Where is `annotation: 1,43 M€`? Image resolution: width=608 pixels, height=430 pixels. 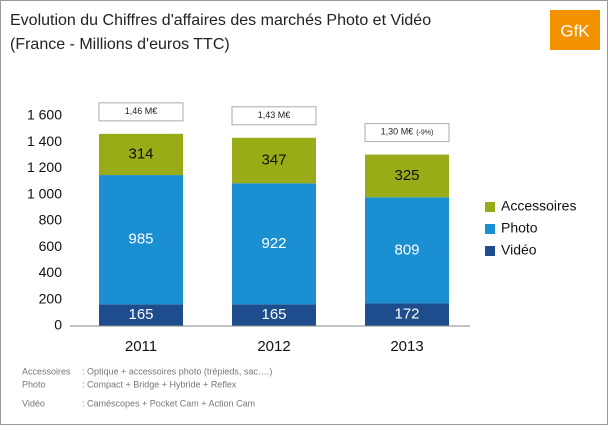
annotation: 1,43 M€ is located at coordinates (274, 115).